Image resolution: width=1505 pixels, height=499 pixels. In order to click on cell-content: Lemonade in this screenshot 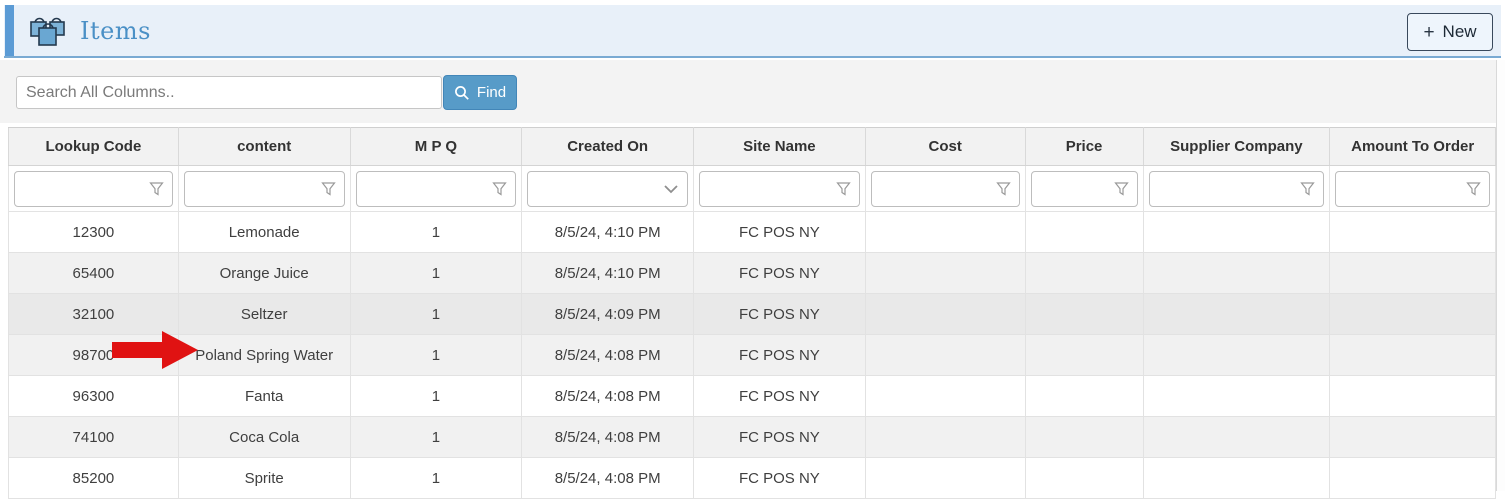, I will do `click(264, 232)`.